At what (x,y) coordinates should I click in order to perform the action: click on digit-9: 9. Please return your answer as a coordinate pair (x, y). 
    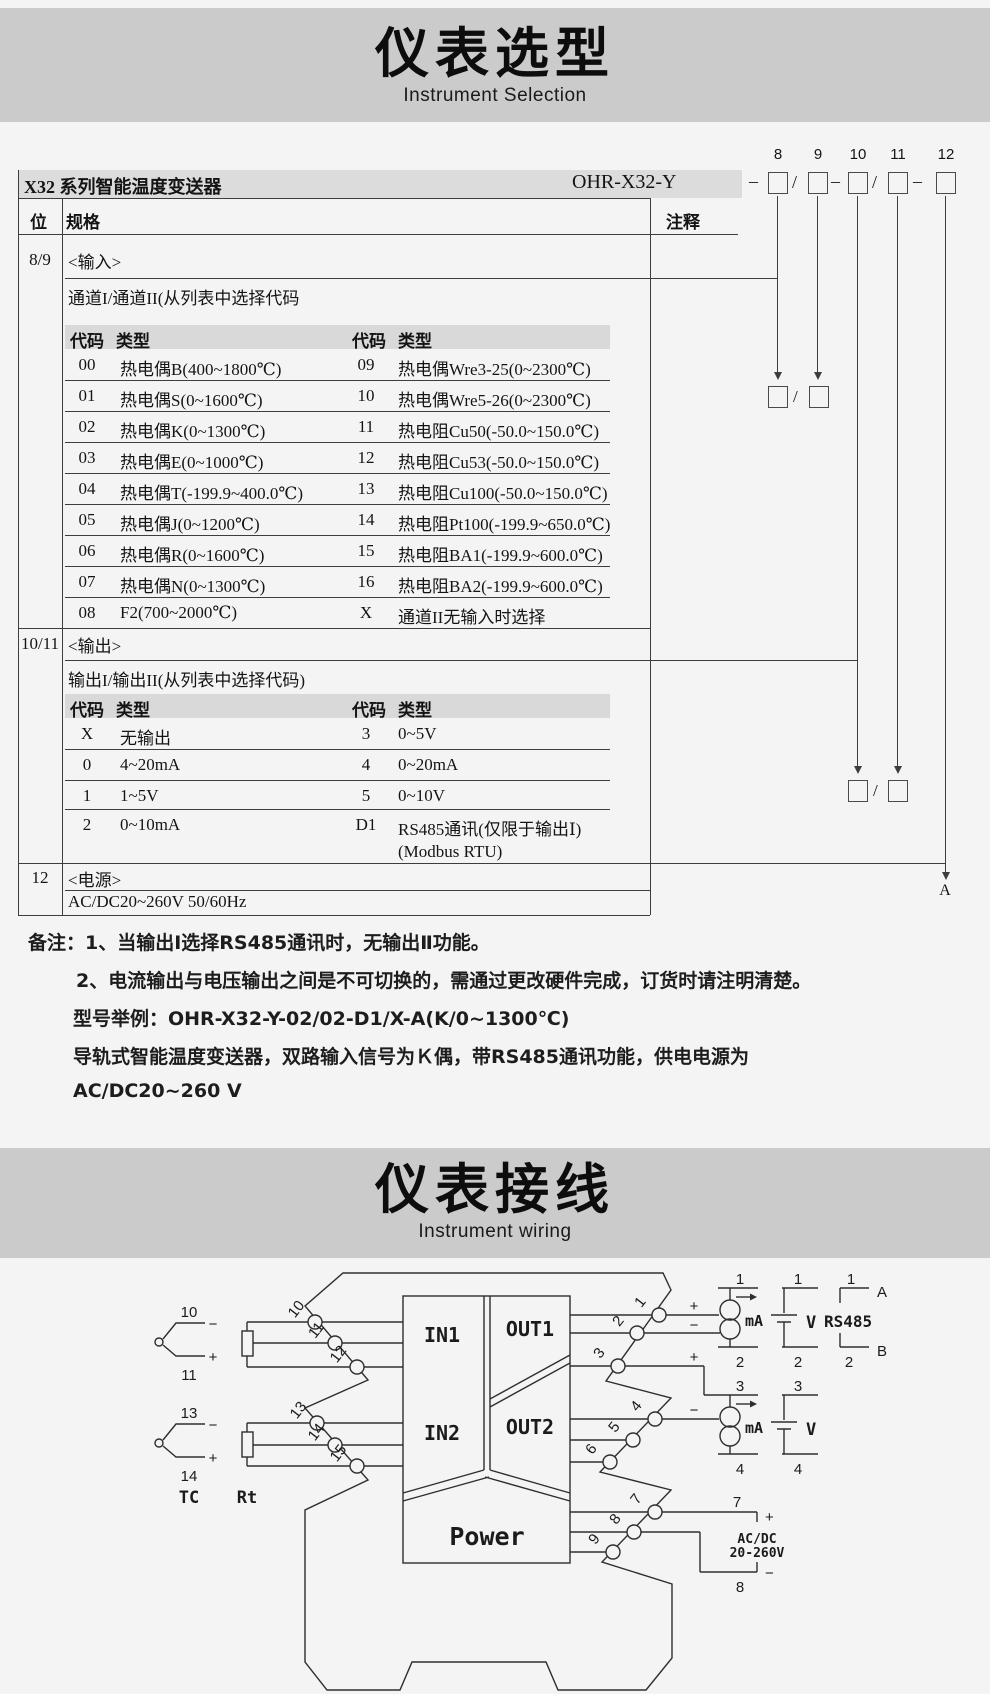
    Looking at the image, I should click on (818, 154).